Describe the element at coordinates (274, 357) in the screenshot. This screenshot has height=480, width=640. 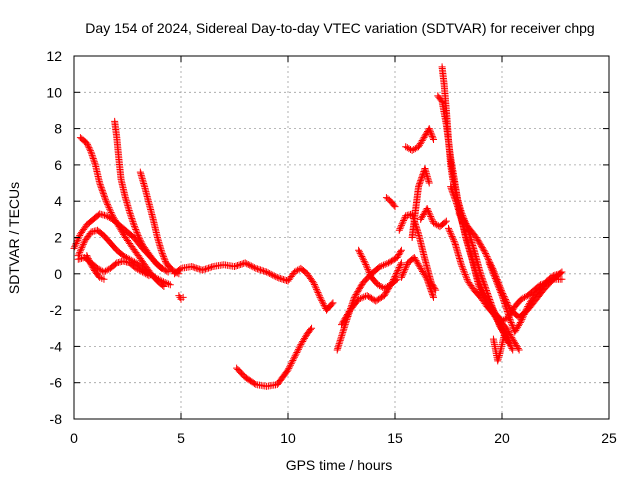
I see `series-arc10` at that location.